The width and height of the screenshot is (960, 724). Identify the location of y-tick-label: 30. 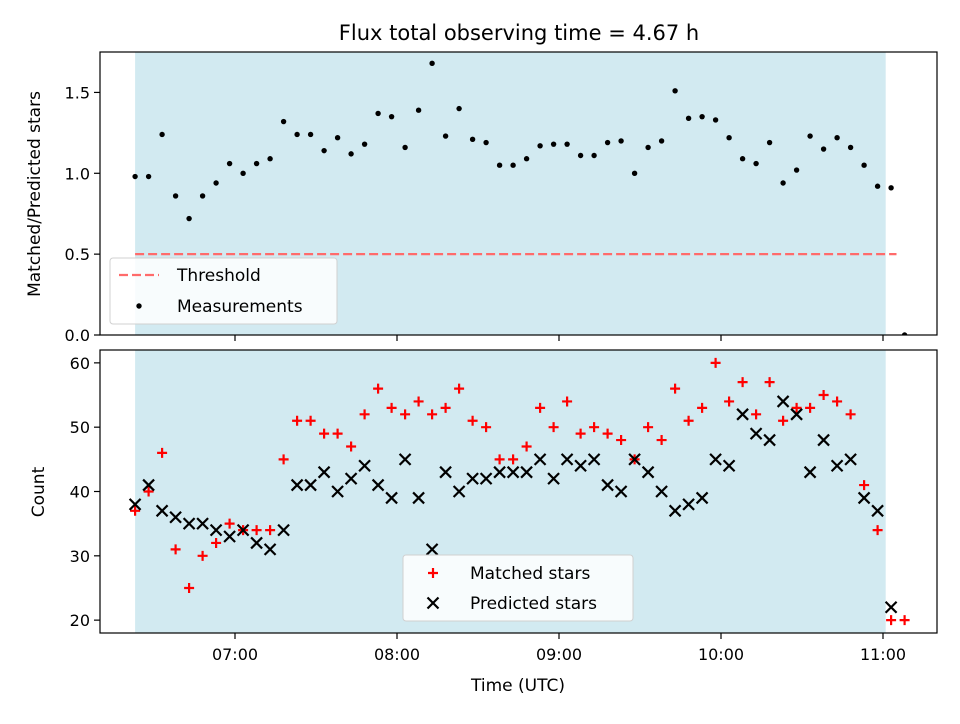
(80, 556).